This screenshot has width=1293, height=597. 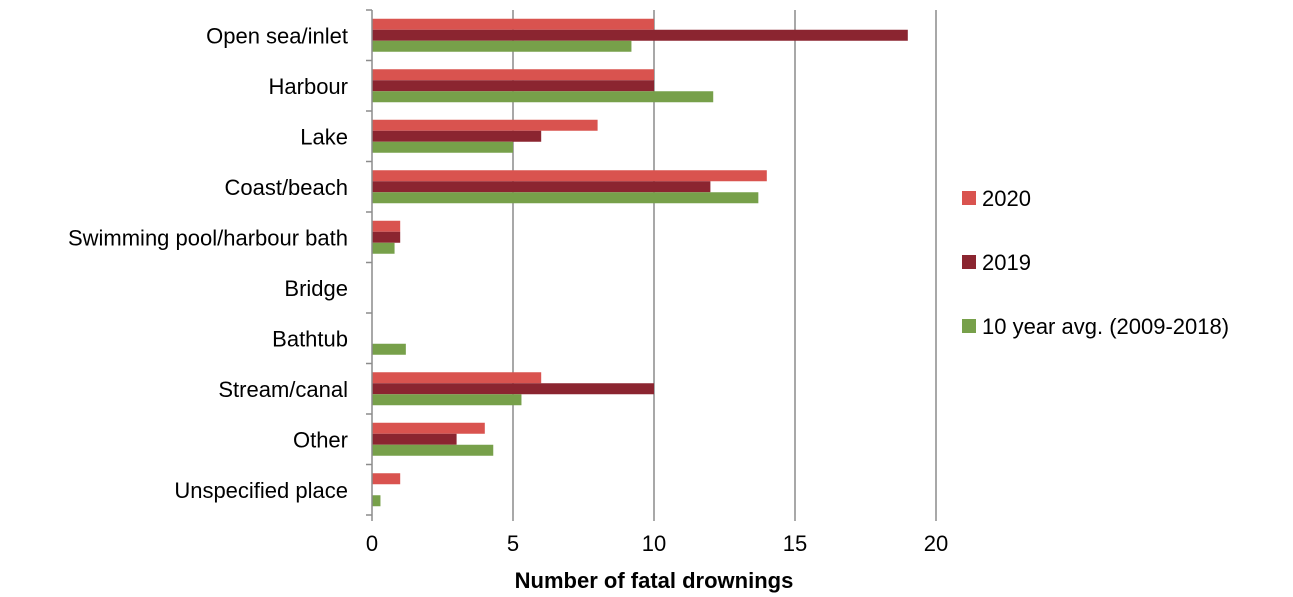 I want to click on x-axis-title: Number of fatal drownings, so click(x=654, y=580).